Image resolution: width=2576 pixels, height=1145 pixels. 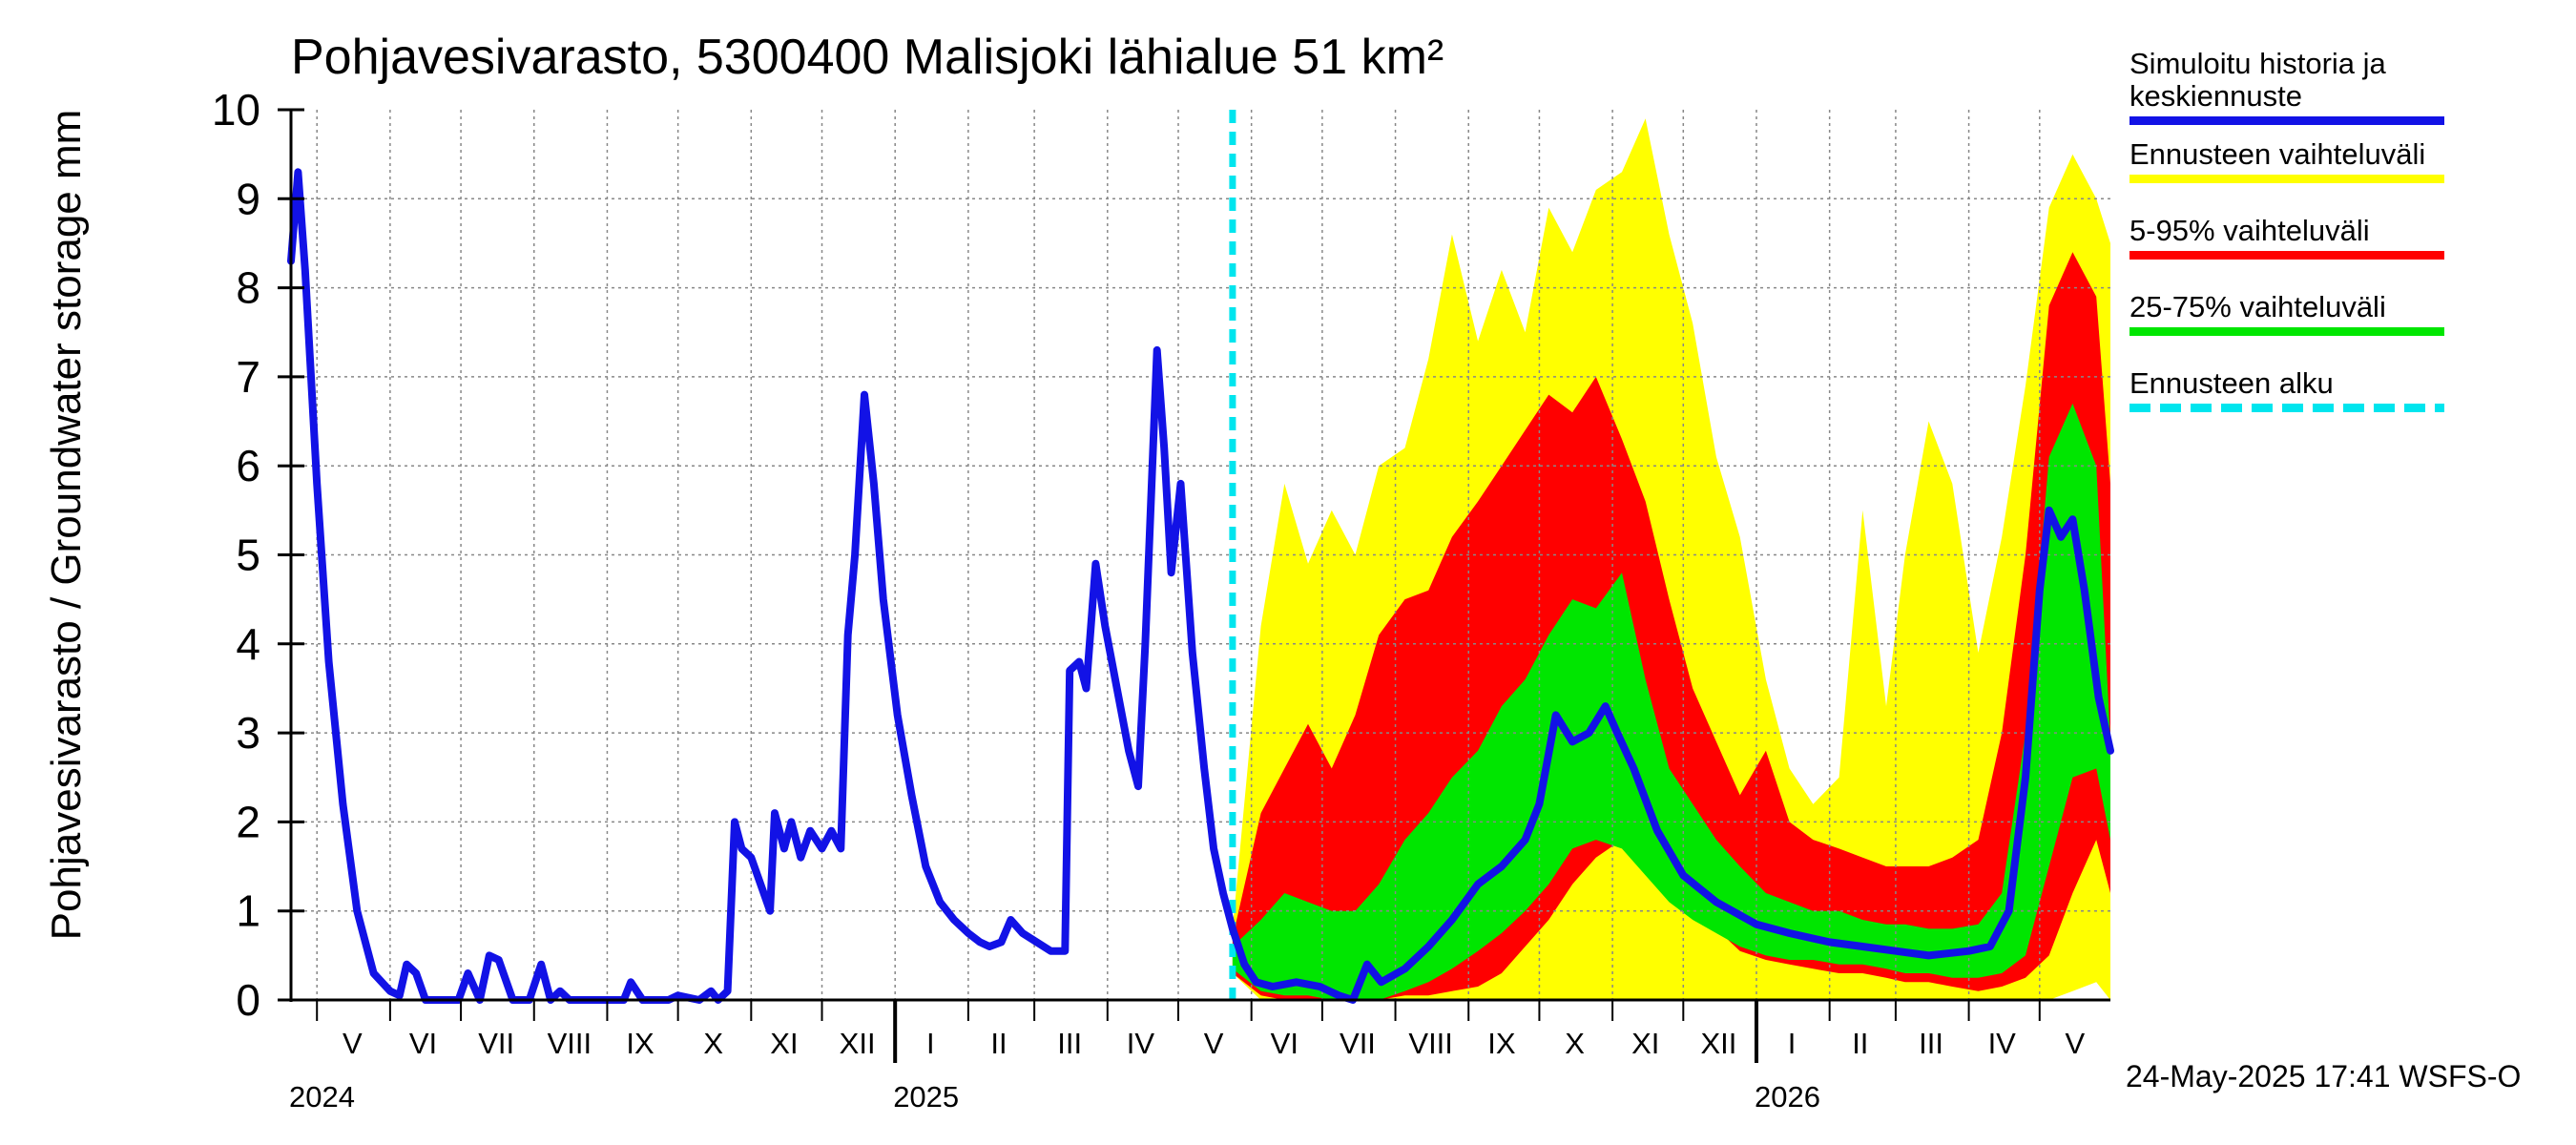 What do you see at coordinates (2257, 80) in the screenshot?
I see `legend-label-history: Simuloitu historia ja keskiennuste` at bounding box center [2257, 80].